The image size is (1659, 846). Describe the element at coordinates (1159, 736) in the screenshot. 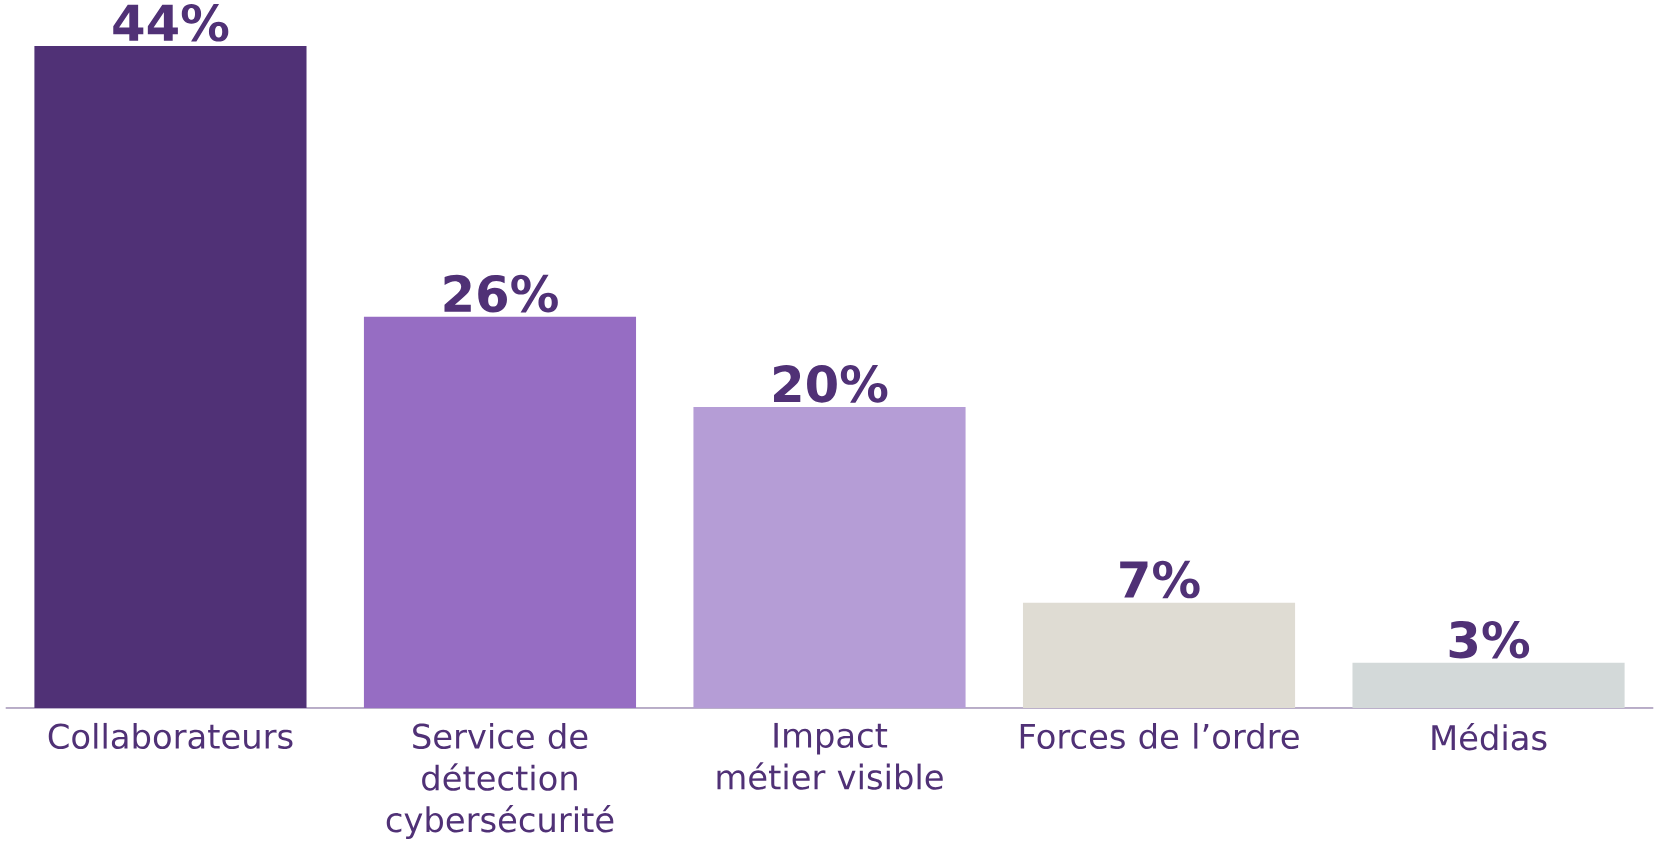

I see `x-tick-label: Forces de l’ordre` at that location.